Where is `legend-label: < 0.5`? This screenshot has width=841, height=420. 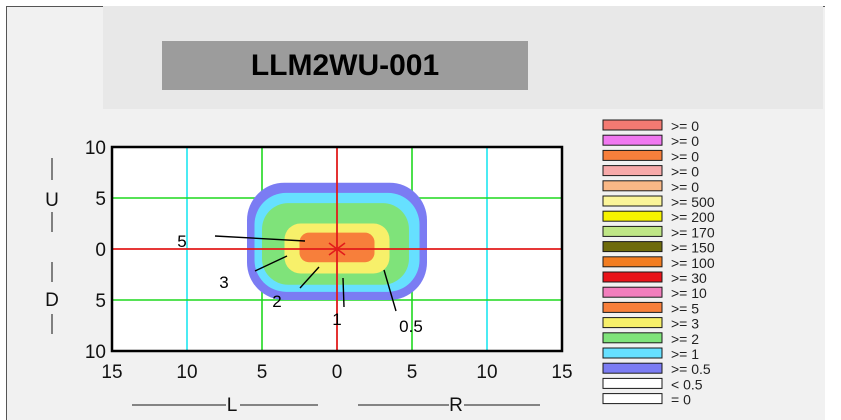 legend-label: < 0.5 is located at coordinates (687, 384).